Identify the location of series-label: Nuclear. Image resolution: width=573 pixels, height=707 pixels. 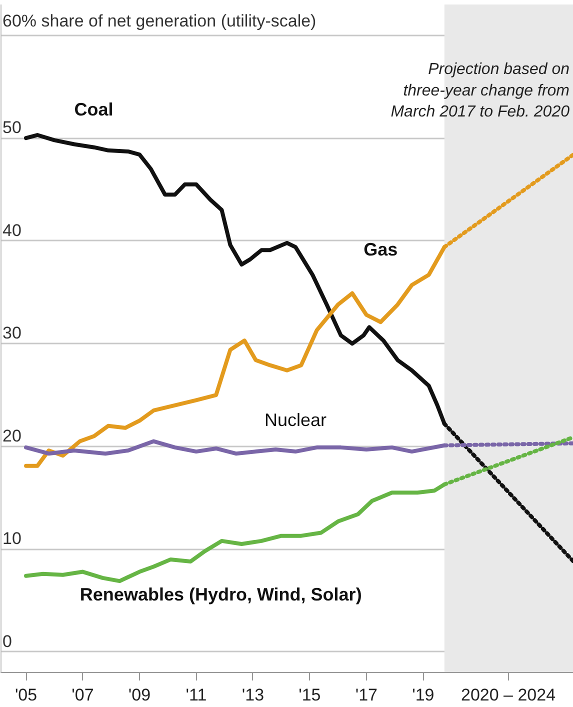
(295, 420).